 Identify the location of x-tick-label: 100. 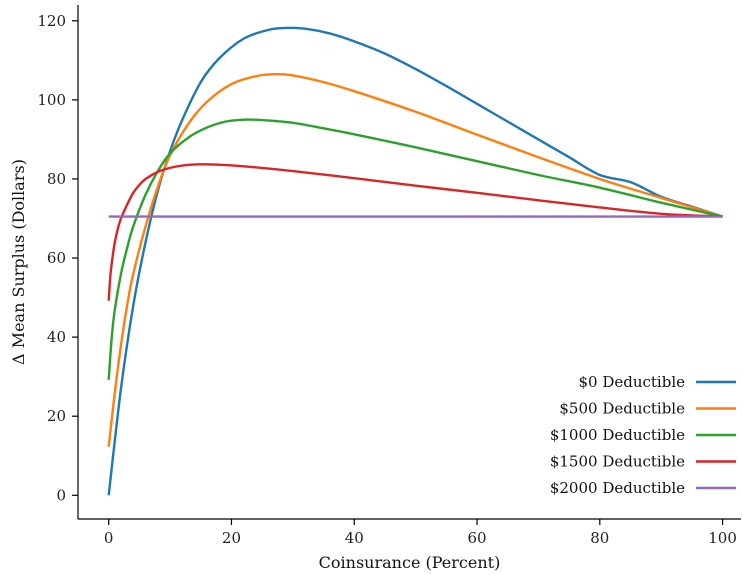
(722, 538).